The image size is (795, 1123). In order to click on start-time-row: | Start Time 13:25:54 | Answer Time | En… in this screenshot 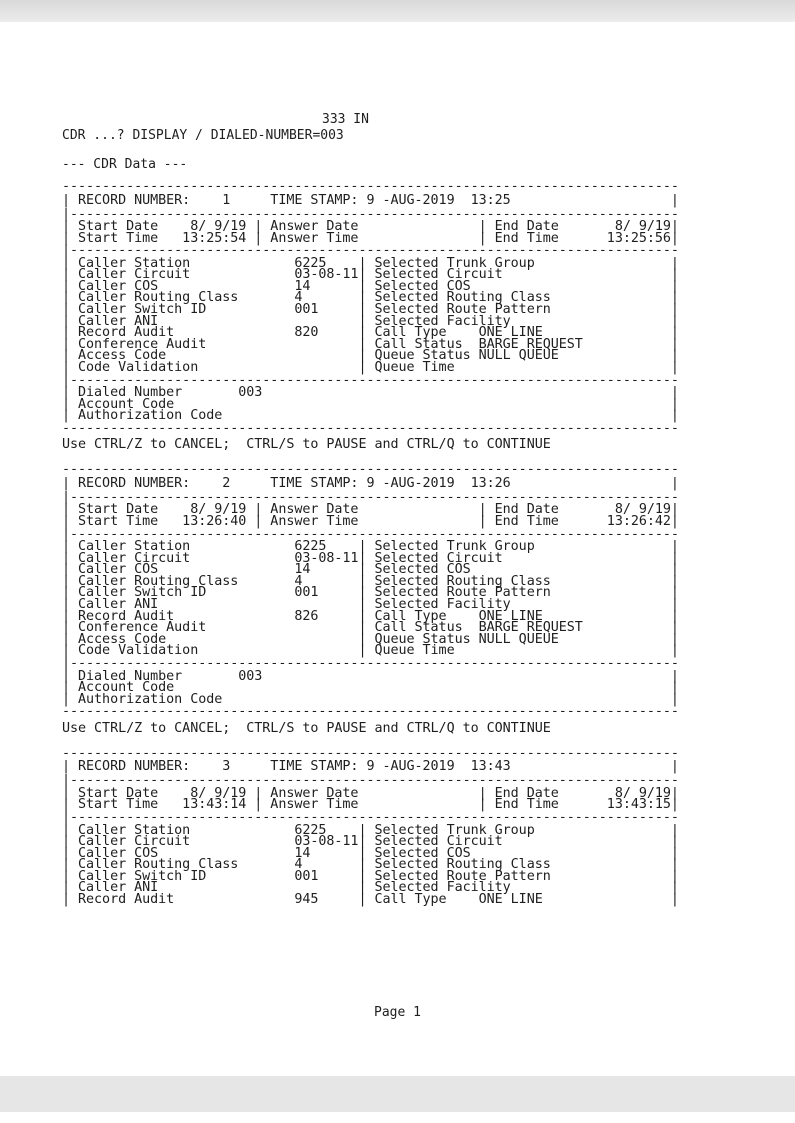, I will do `click(370, 238)`.